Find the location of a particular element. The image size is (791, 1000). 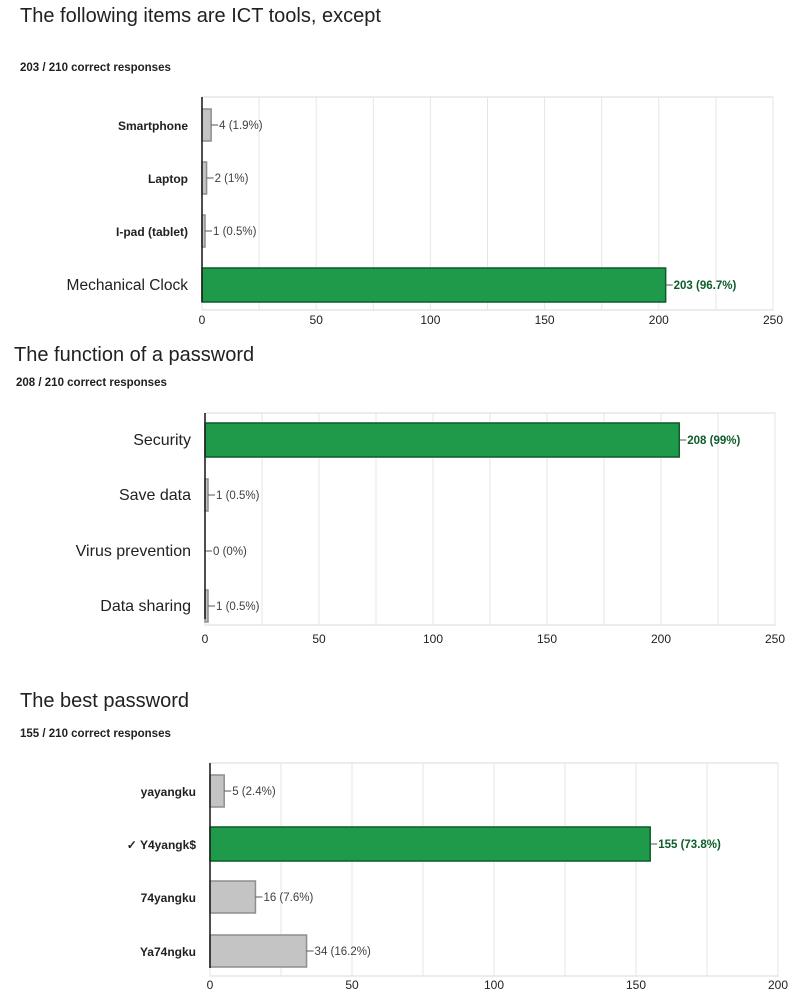

data-label: 4 (1.9%) is located at coordinates (241, 126).